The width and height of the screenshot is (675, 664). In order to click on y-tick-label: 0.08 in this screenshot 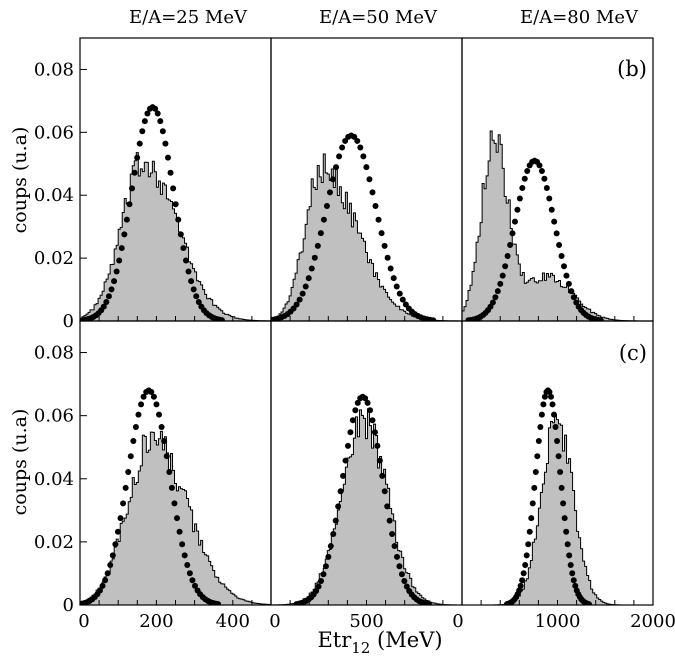, I will do `click(54, 69)`.